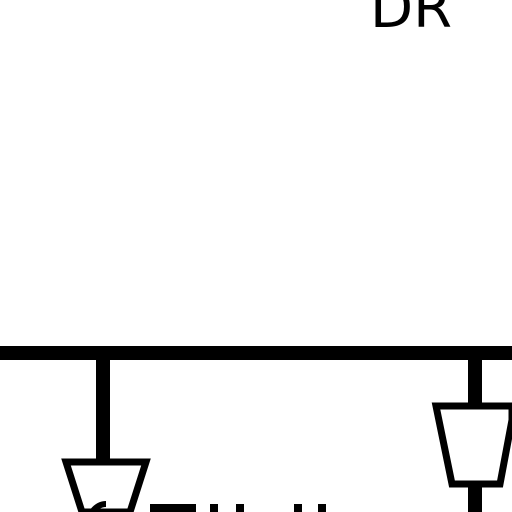  Describe the element at coordinates (475, 498) in the screenshot. I see `right-lower-drop-line` at that location.